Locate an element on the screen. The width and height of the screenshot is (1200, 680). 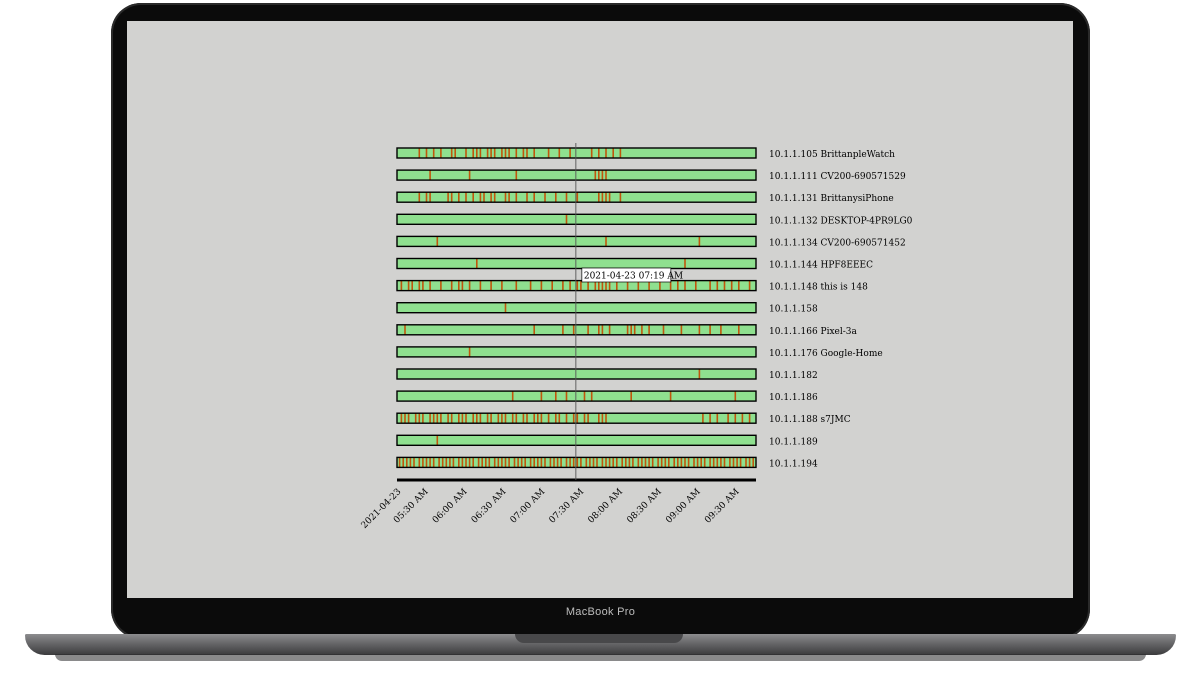
cursor-tooltip is located at coordinates (626, 275).